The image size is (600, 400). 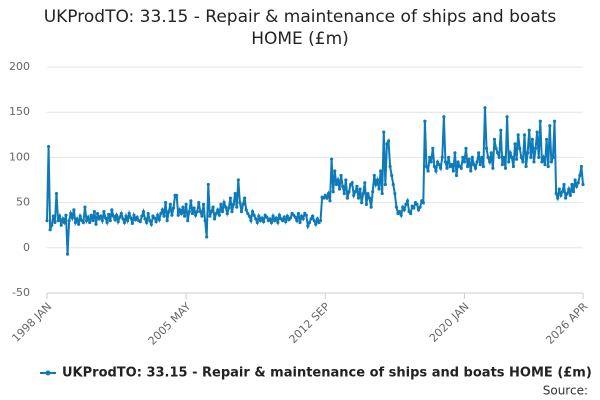 I want to click on x-tick-label: 2005 MAY, so click(x=170, y=324).